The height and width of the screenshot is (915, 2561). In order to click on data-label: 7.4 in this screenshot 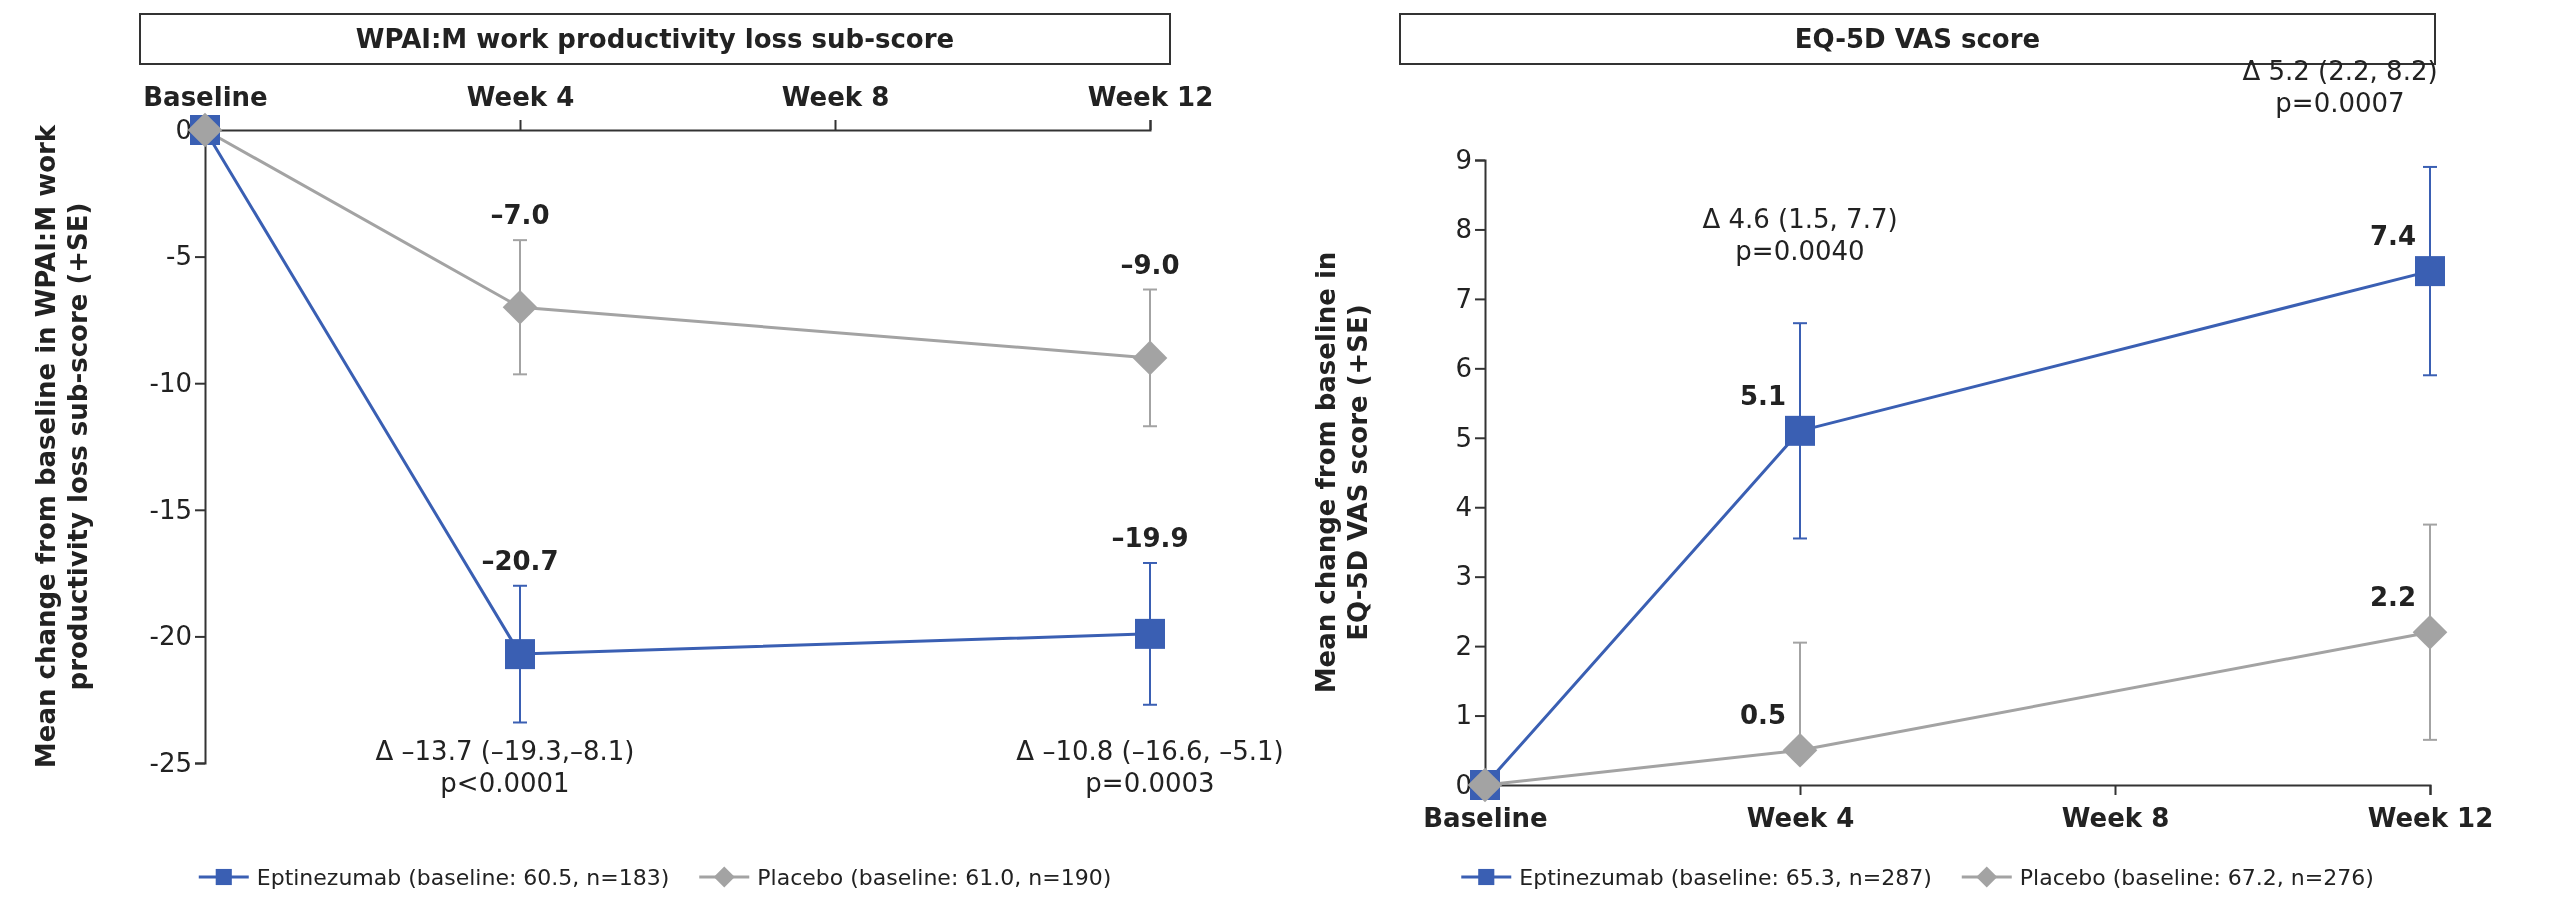, I will do `click(2392, 236)`.